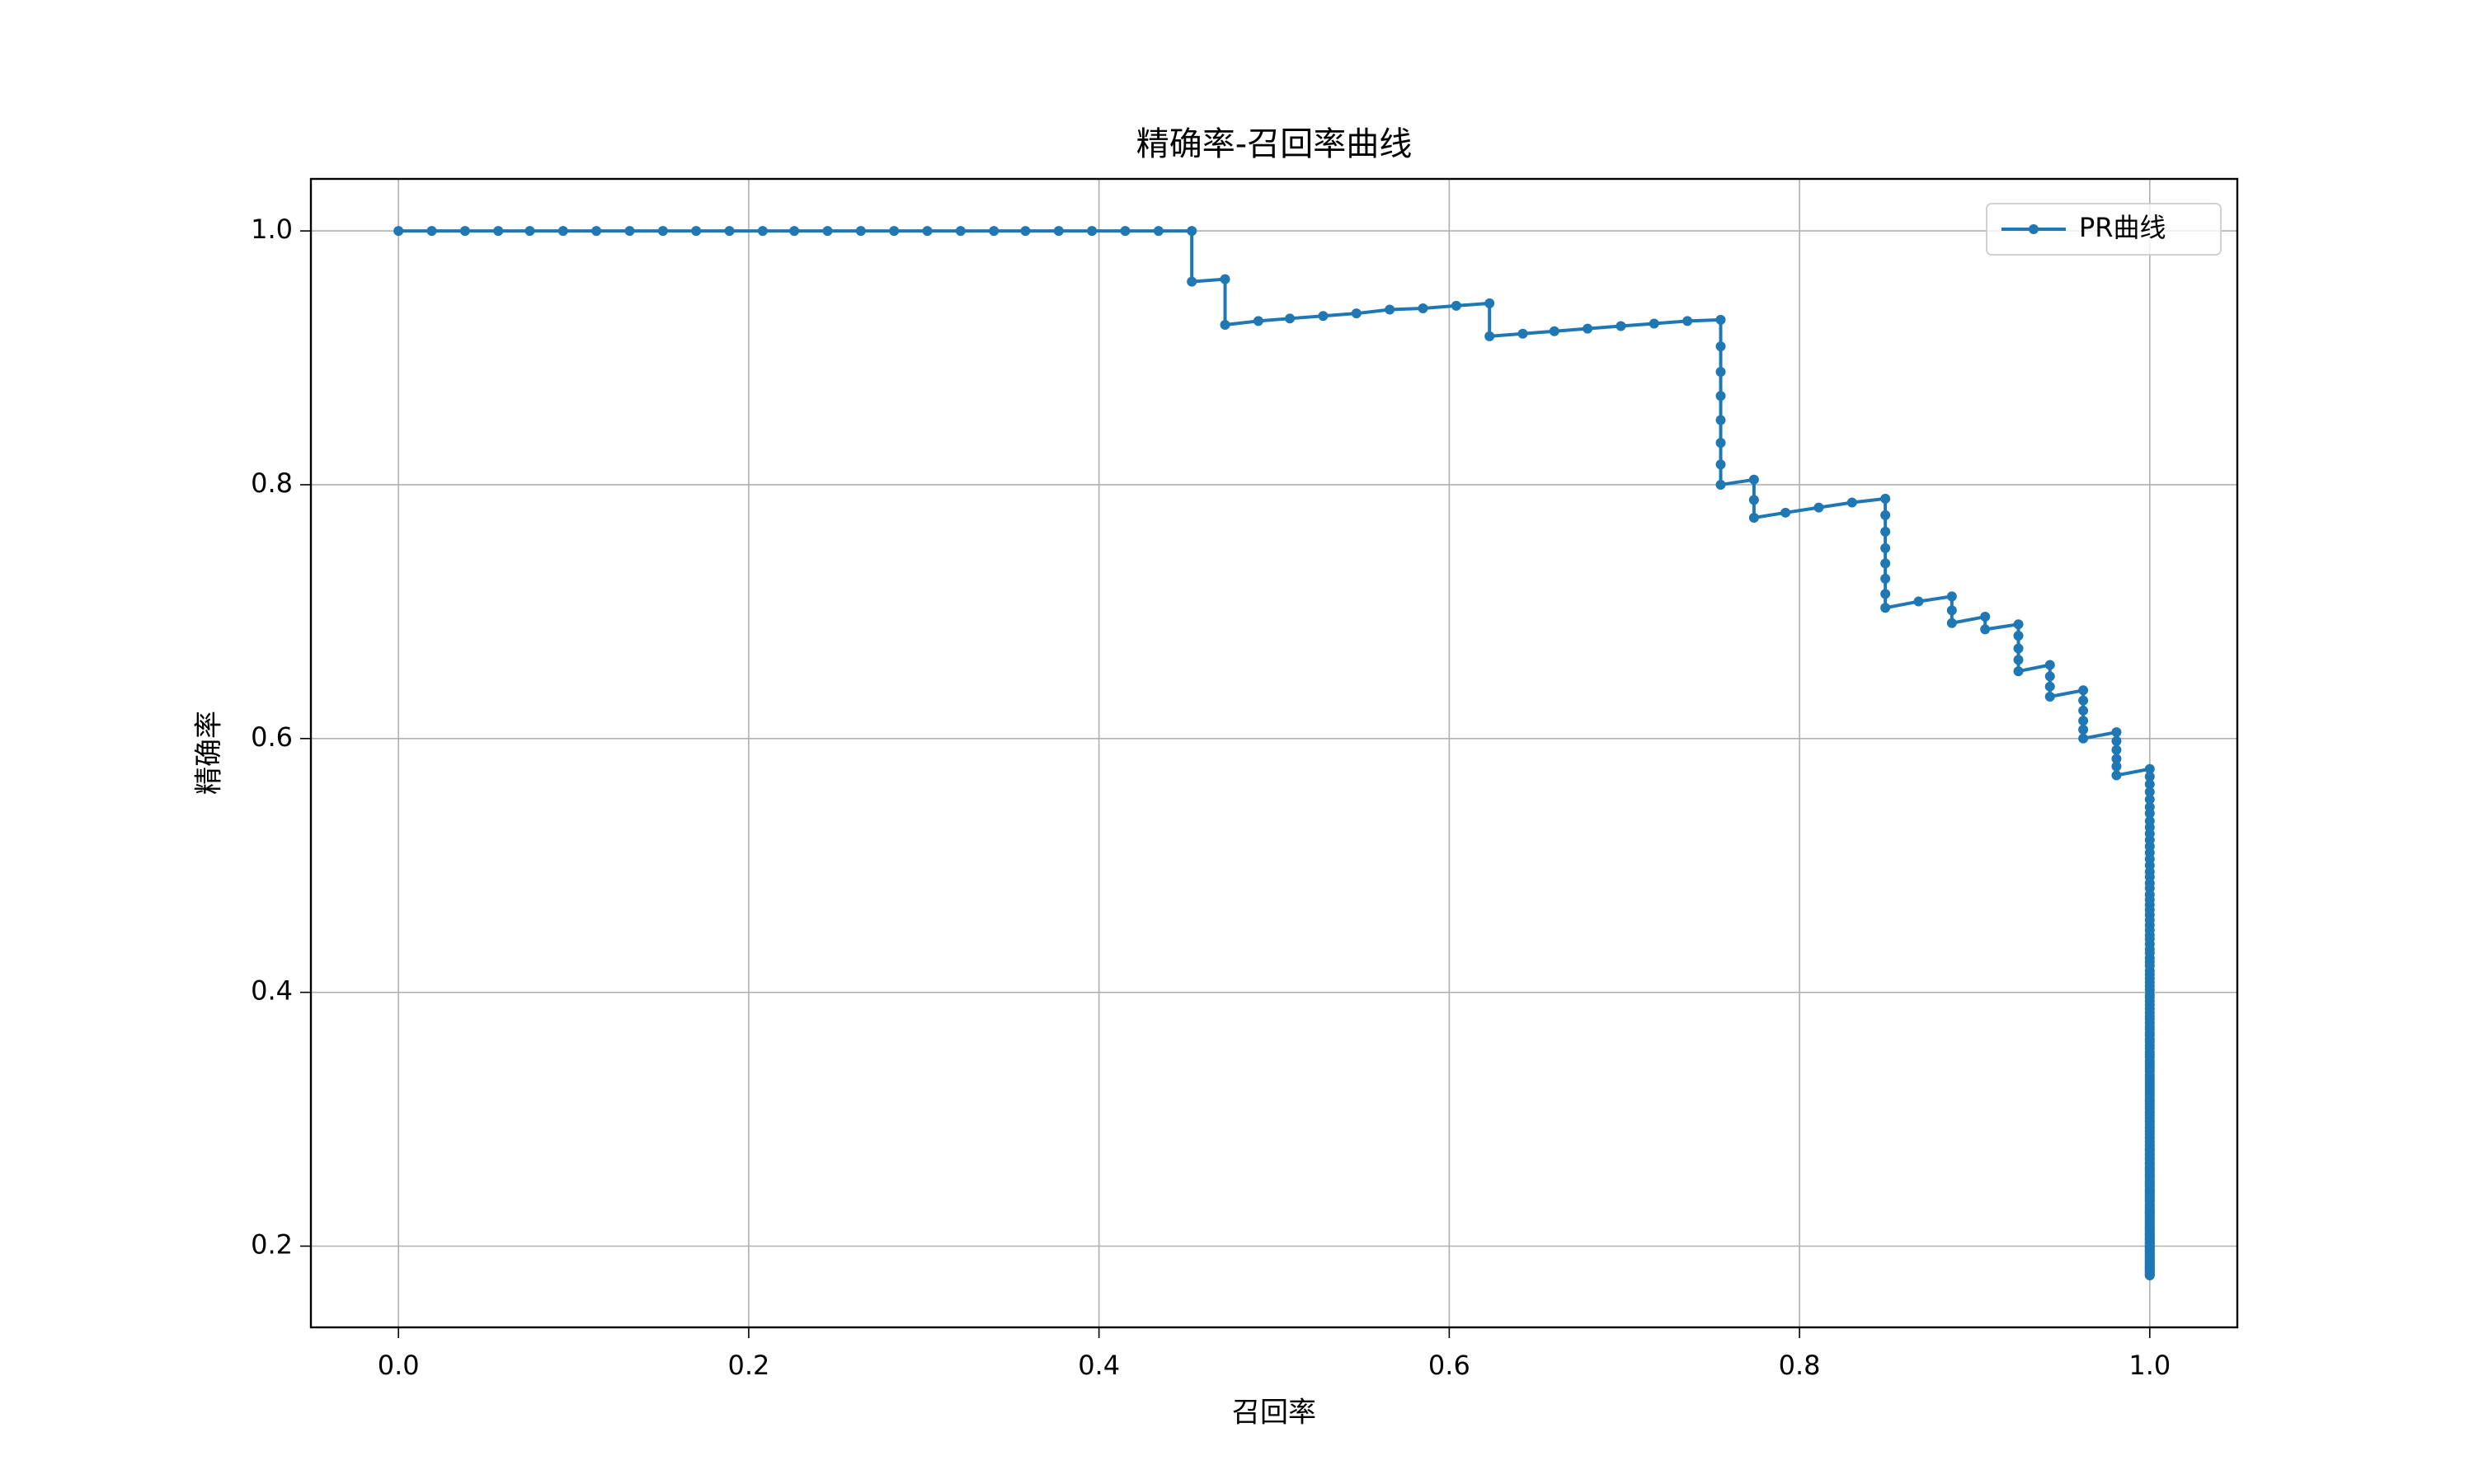 The width and height of the screenshot is (2474, 1484). Describe the element at coordinates (399, 1365) in the screenshot. I see `x-tick-label: 0.0` at that location.